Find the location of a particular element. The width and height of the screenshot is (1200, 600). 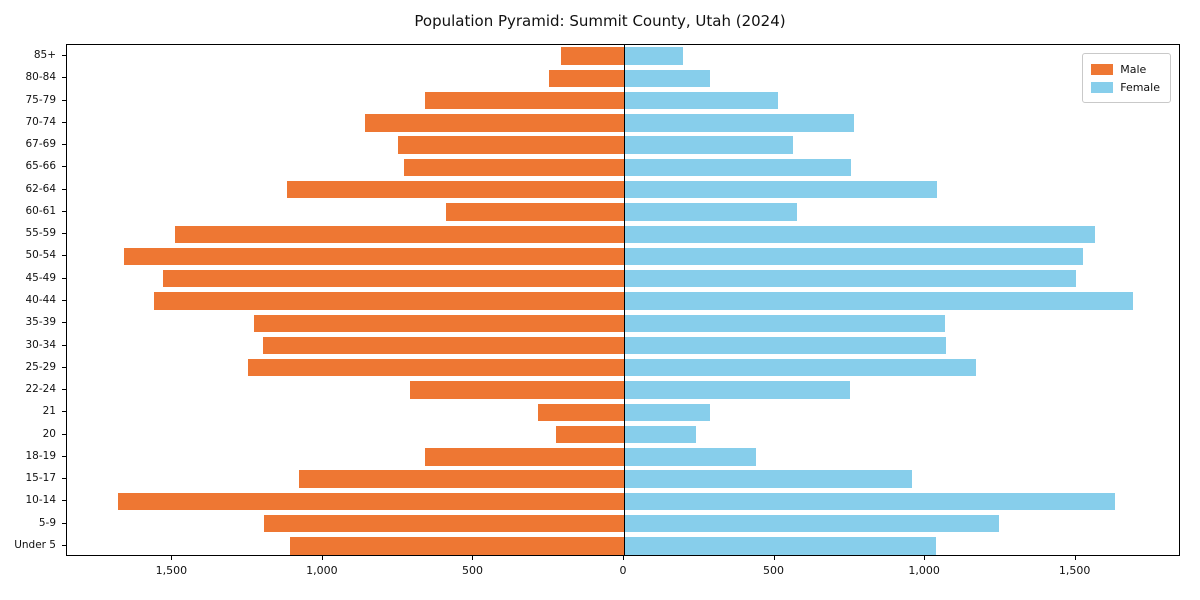

x-axis-label: 500 is located at coordinates (774, 570).